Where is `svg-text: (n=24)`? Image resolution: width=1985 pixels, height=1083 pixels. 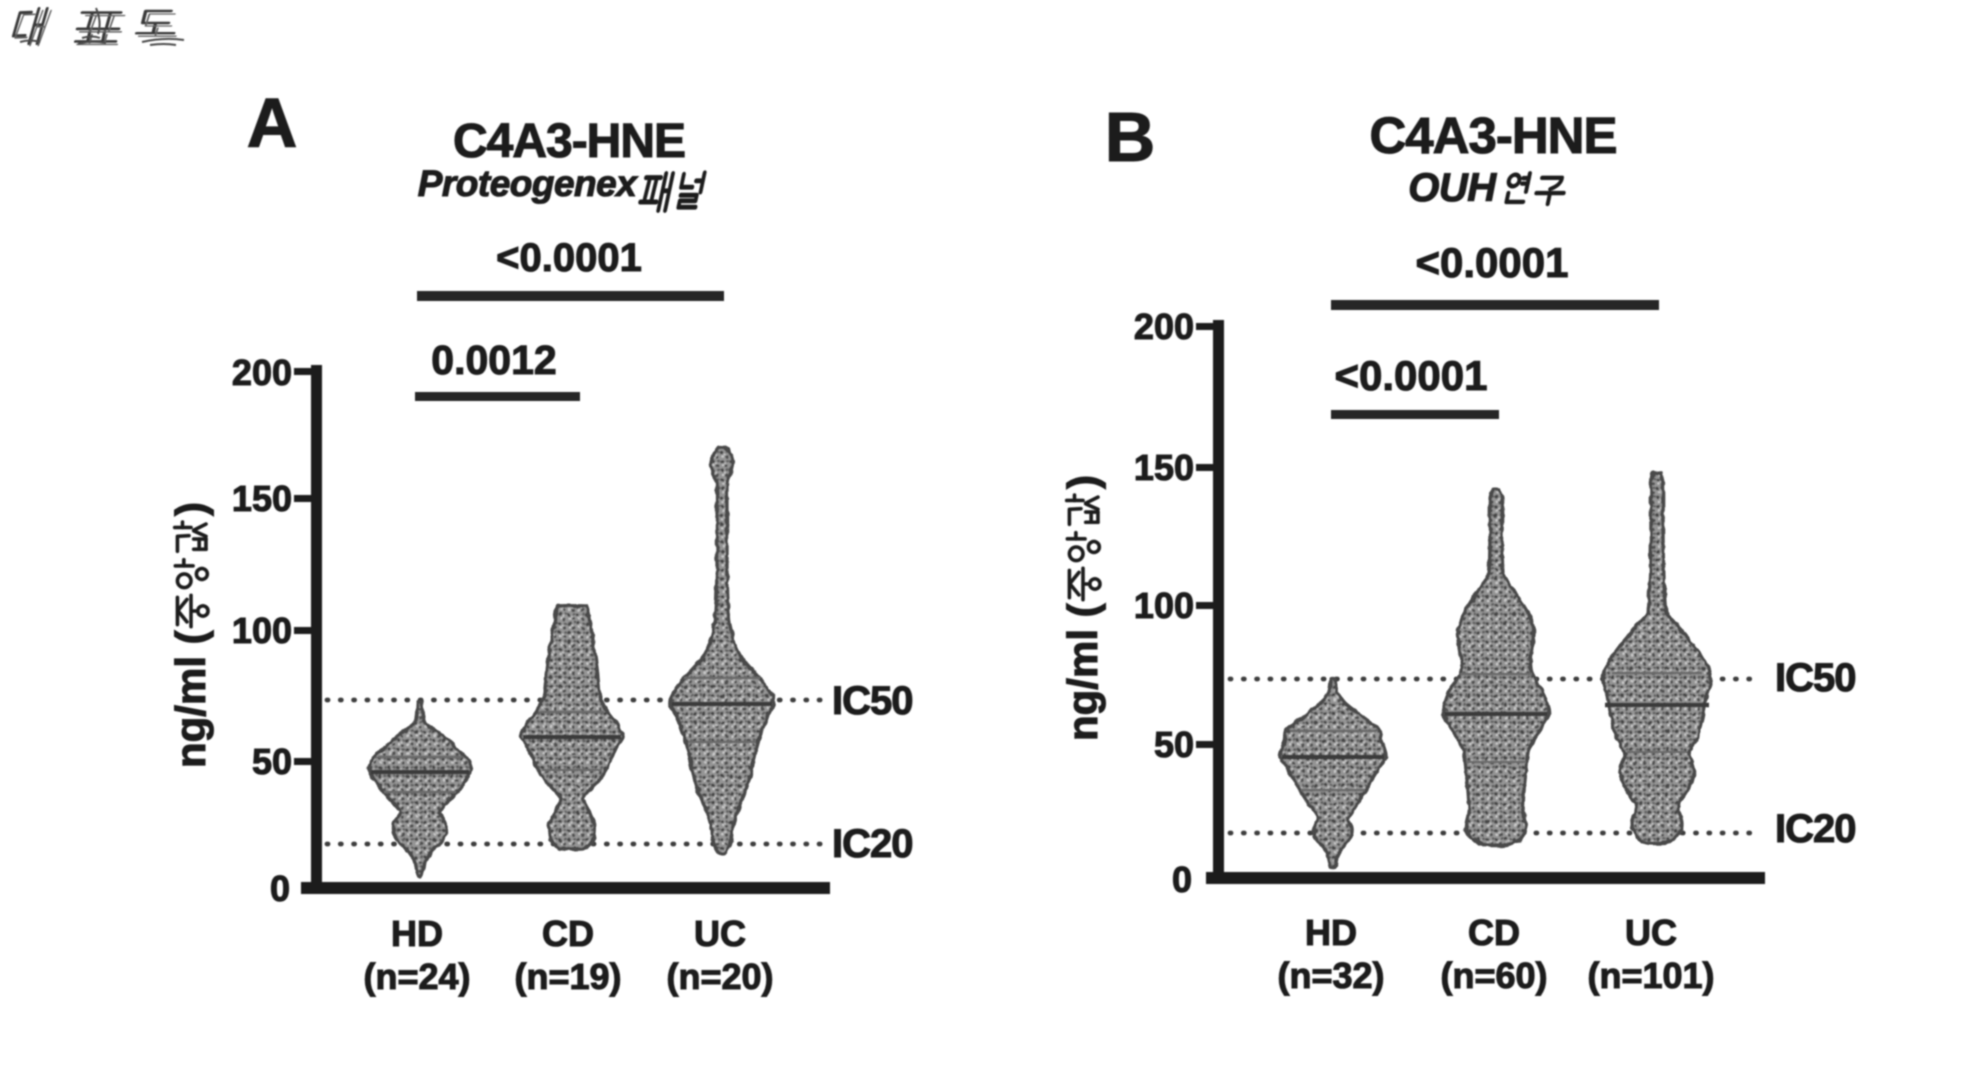
svg-text: (n=24) is located at coordinates (416, 976).